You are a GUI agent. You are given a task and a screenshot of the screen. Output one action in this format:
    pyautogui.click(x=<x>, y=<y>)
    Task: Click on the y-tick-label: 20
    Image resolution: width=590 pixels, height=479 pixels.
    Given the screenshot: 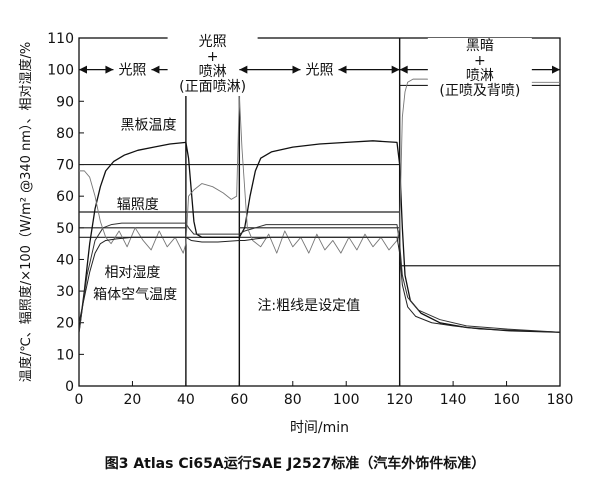 What is the action you would take?
    pyautogui.click(x=65, y=324)
    